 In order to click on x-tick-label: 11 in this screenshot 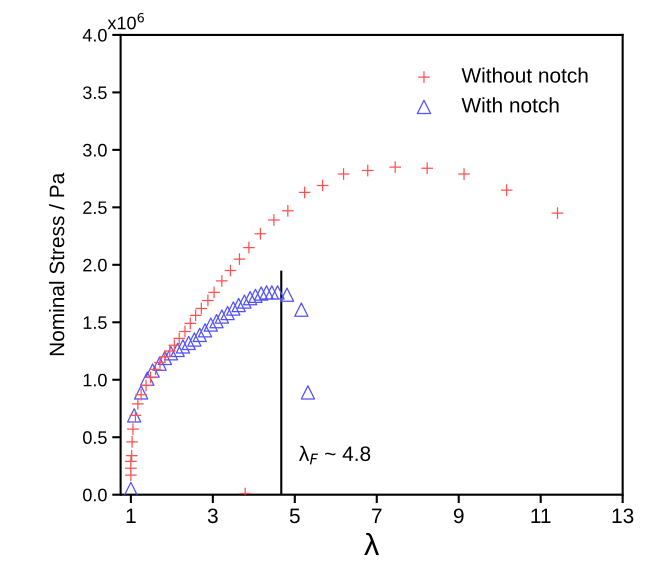, I will do `click(540, 515)`.